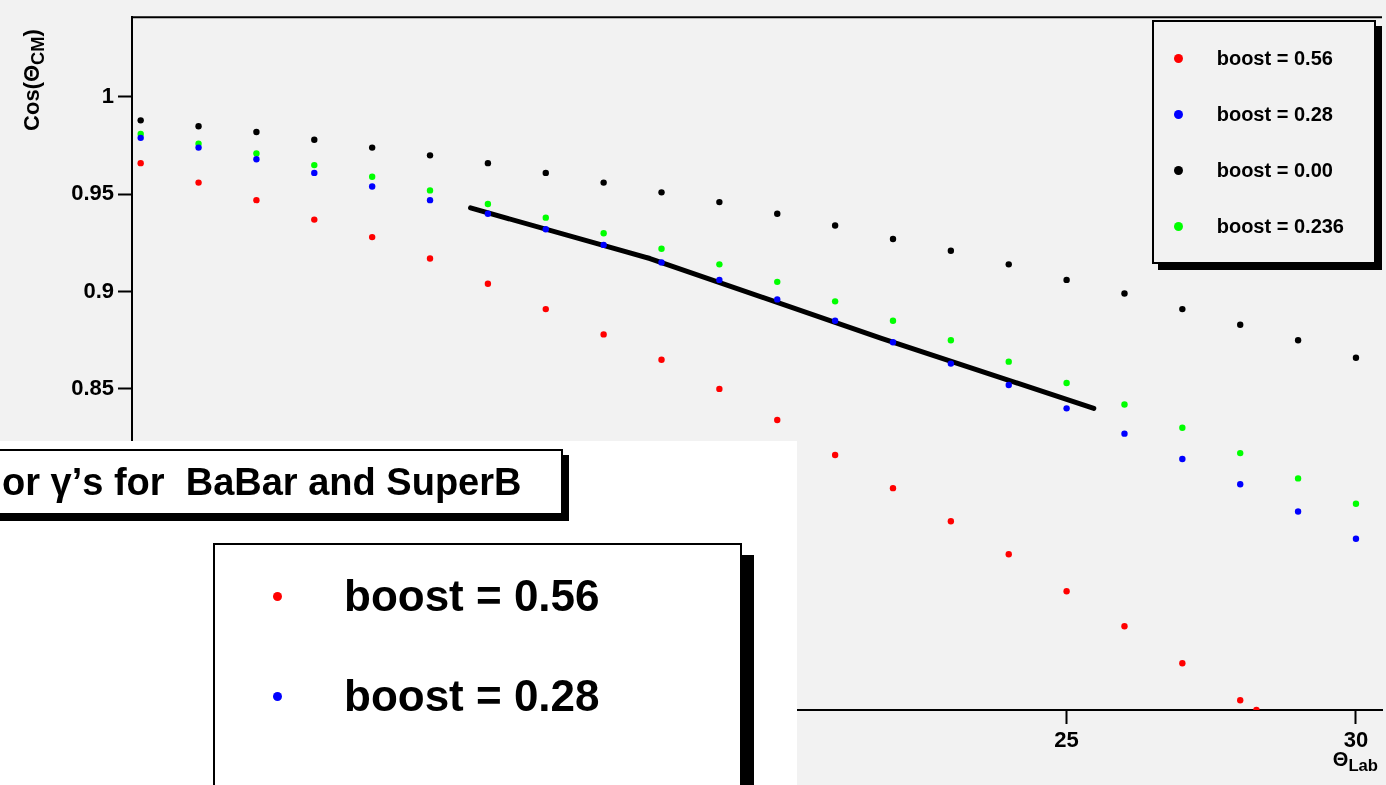  Describe the element at coordinates (1280, 226) in the screenshot. I see `legend-label: boost = 0.236` at that location.